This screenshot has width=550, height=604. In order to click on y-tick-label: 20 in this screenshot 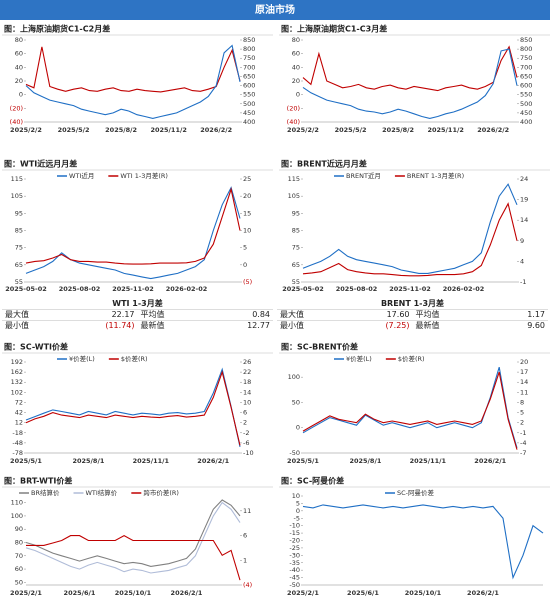, I will do `click(247, 196)`.